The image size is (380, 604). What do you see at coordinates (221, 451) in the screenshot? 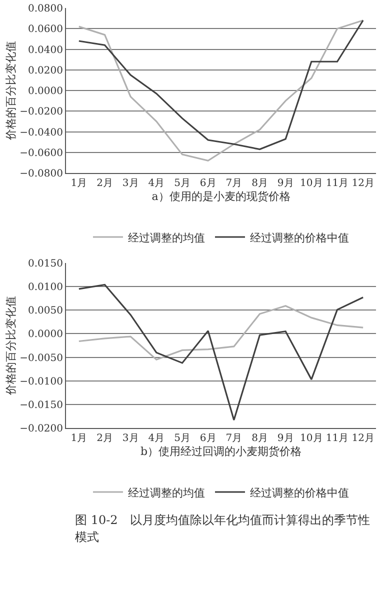
I see `x-axis-title: b）使用经过回调的小麦期货价格` at bounding box center [221, 451].